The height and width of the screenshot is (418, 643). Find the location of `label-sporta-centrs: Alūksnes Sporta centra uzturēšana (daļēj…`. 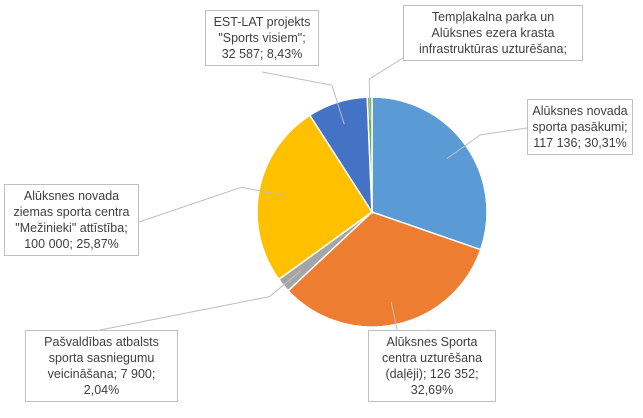

label-sporta-centrs: Alūksnes Sporta centra uzturēšana (daļēj… is located at coordinates (432, 366).